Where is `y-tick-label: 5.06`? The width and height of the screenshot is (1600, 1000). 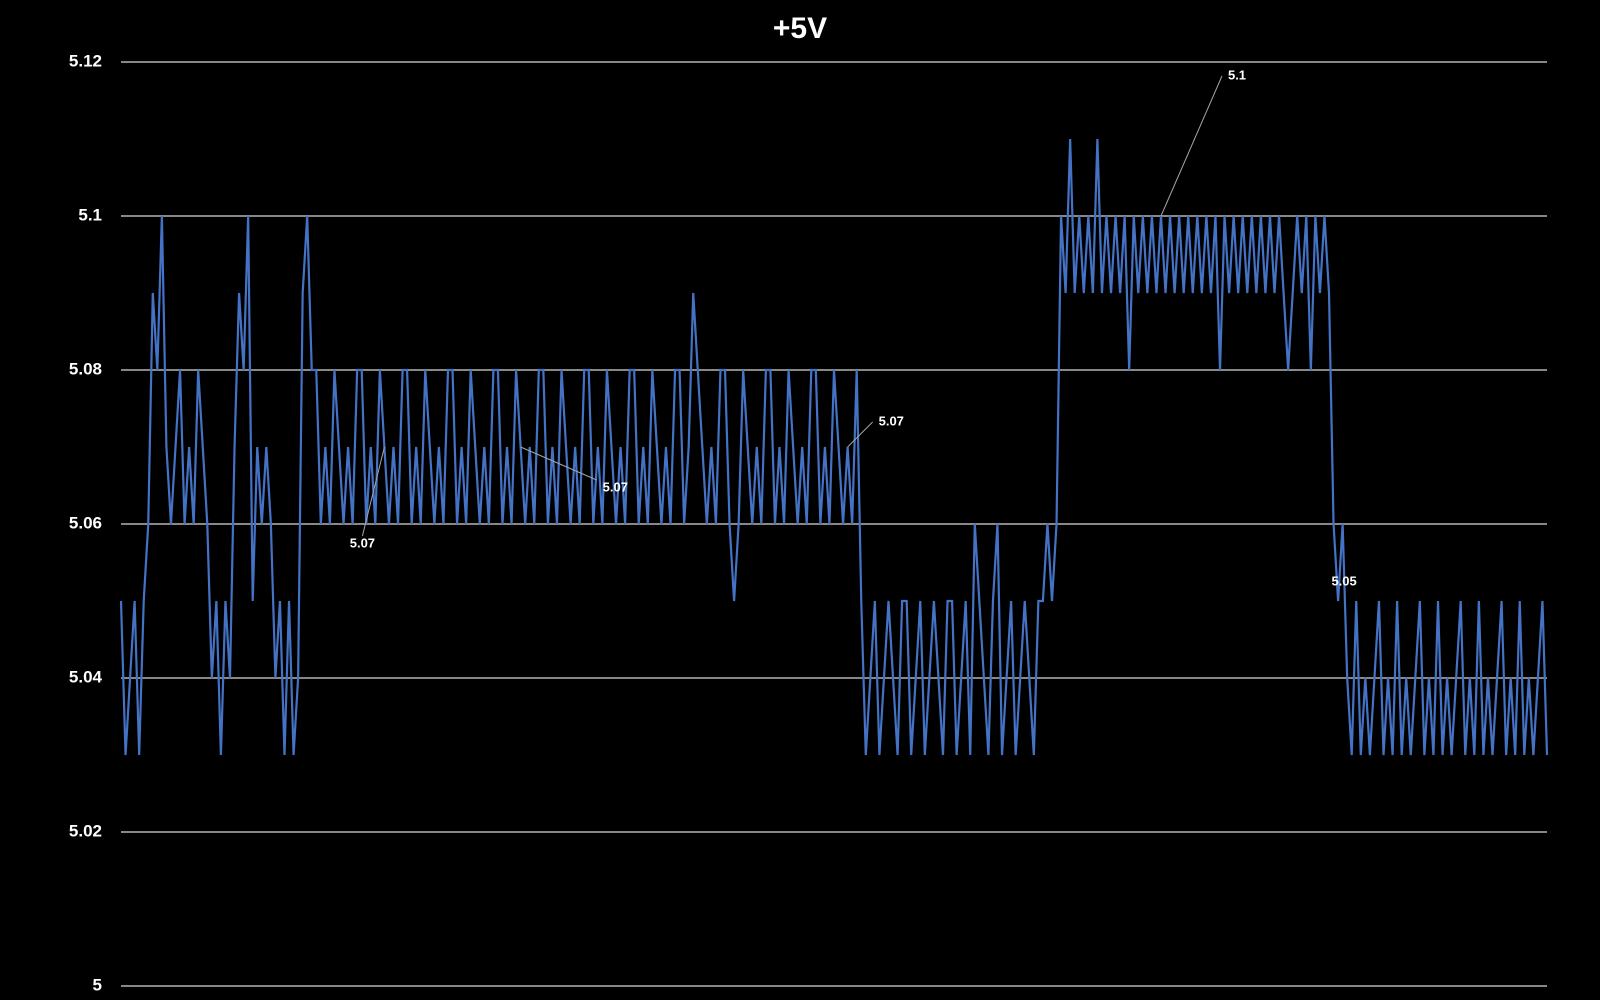
y-tick-label: 5.06 is located at coordinates (85, 522).